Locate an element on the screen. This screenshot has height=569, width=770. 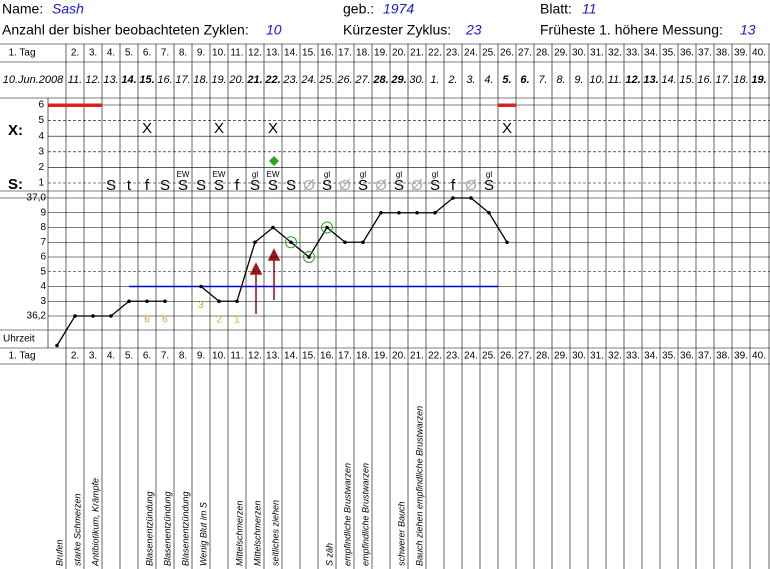
date-label: 21. is located at coordinates (254, 80).